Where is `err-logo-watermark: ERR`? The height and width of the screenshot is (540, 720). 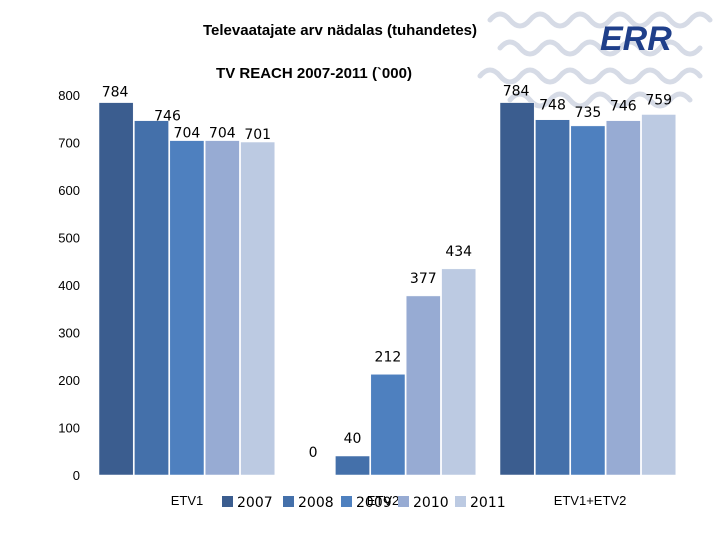 err-logo-watermark: ERR is located at coordinates (595, 55).